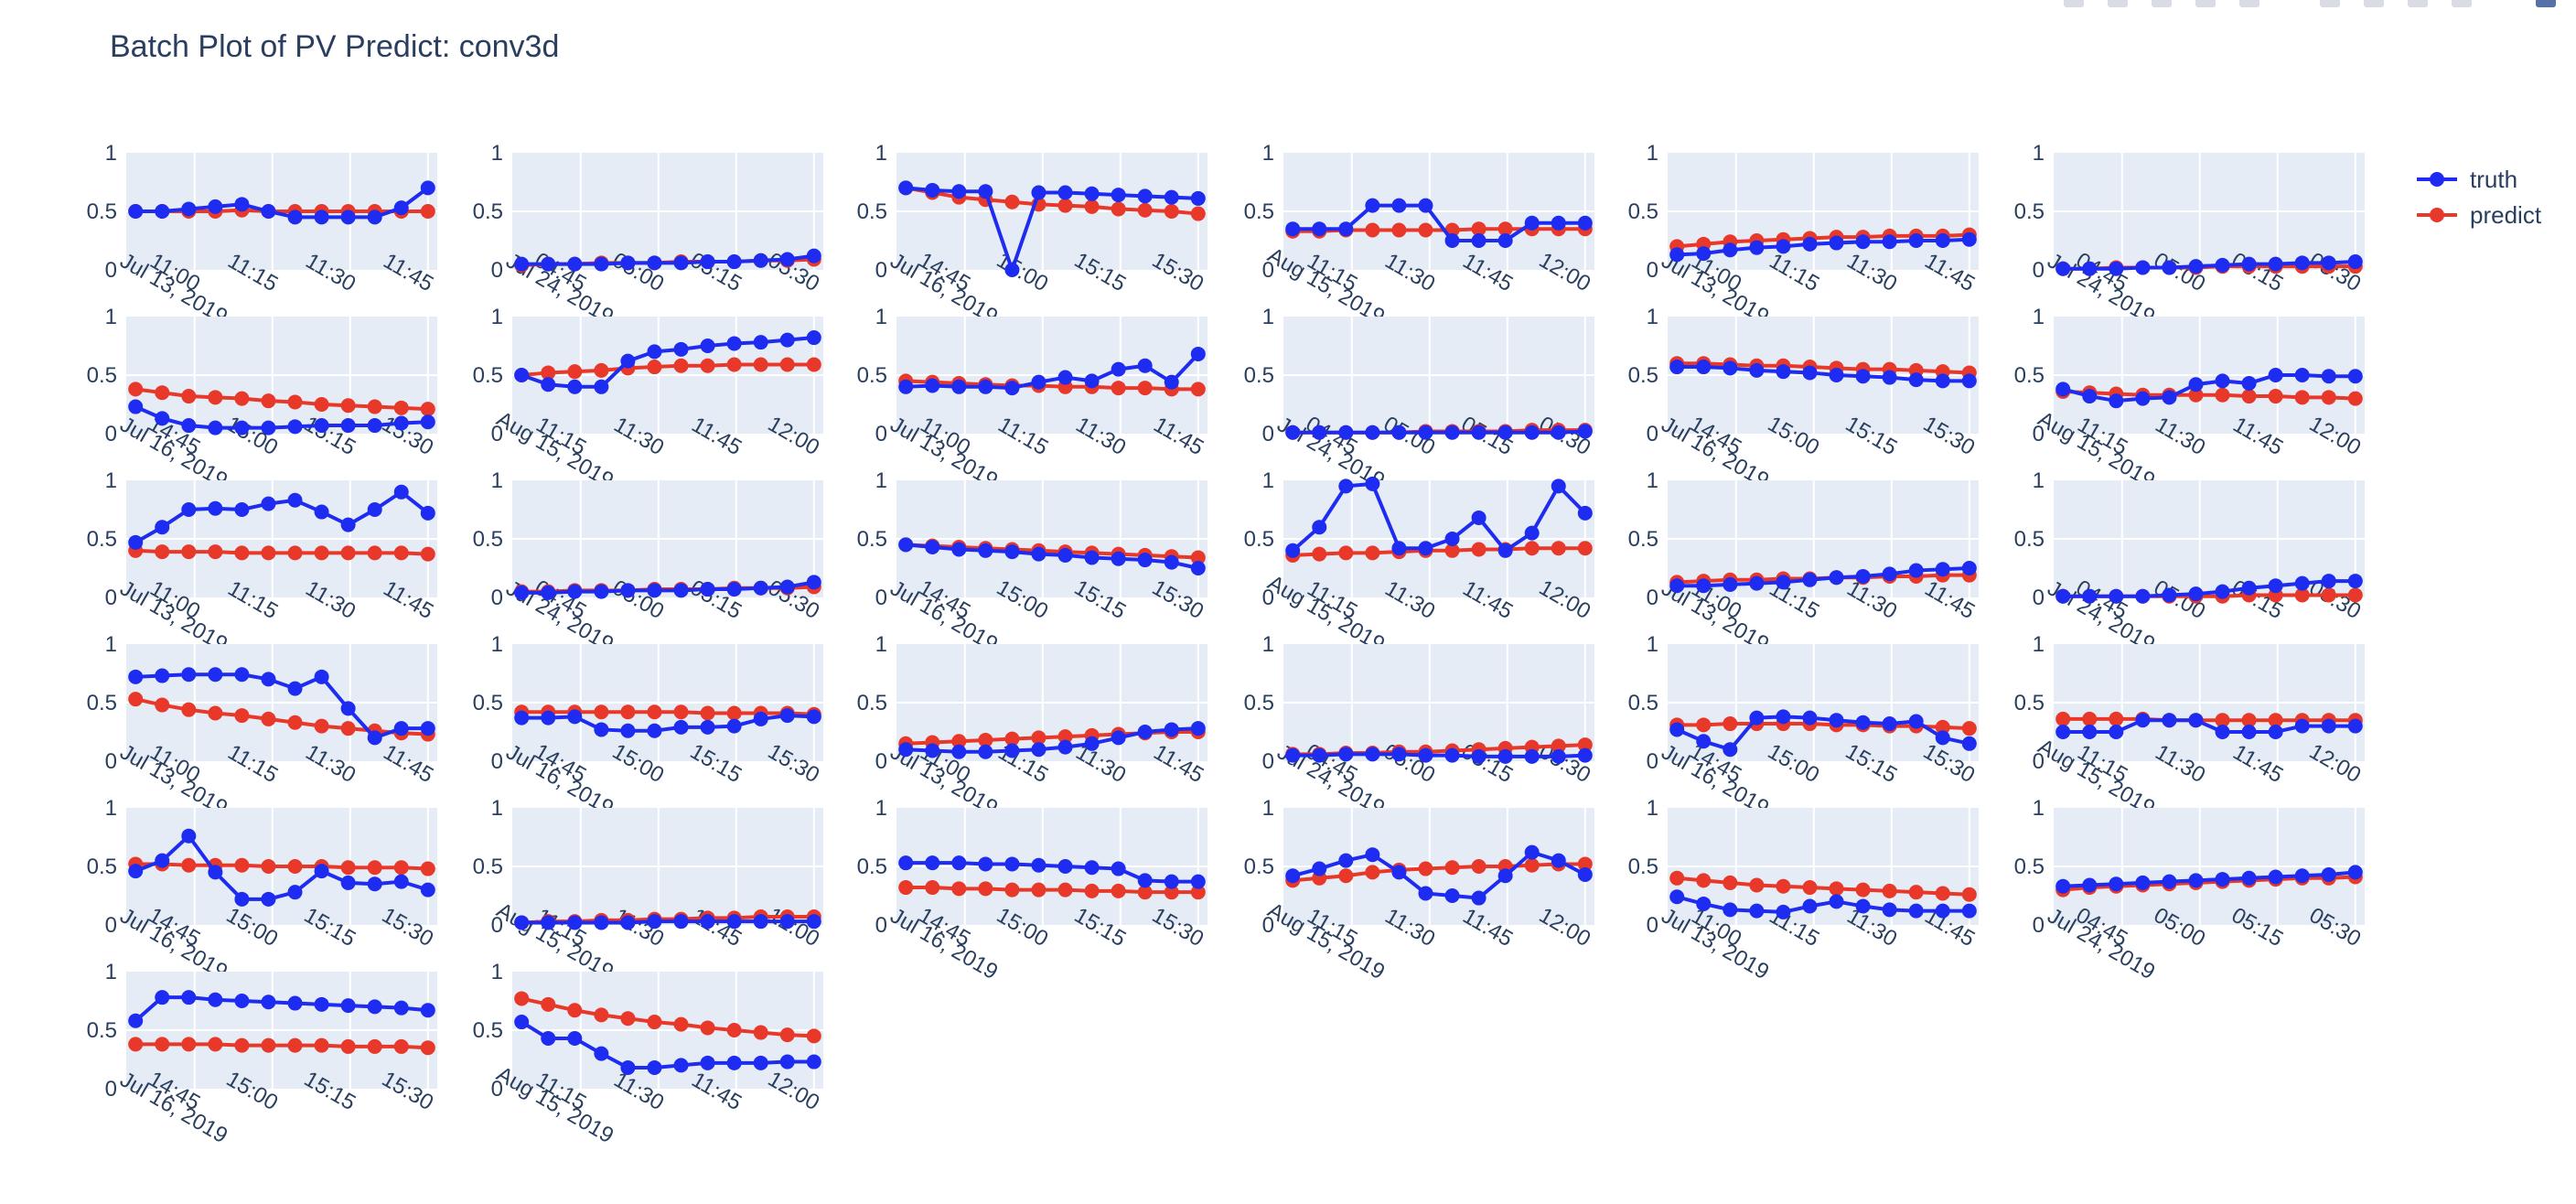 The image size is (2576, 1204). I want to click on zoom-out-icon, so click(2374, 3).